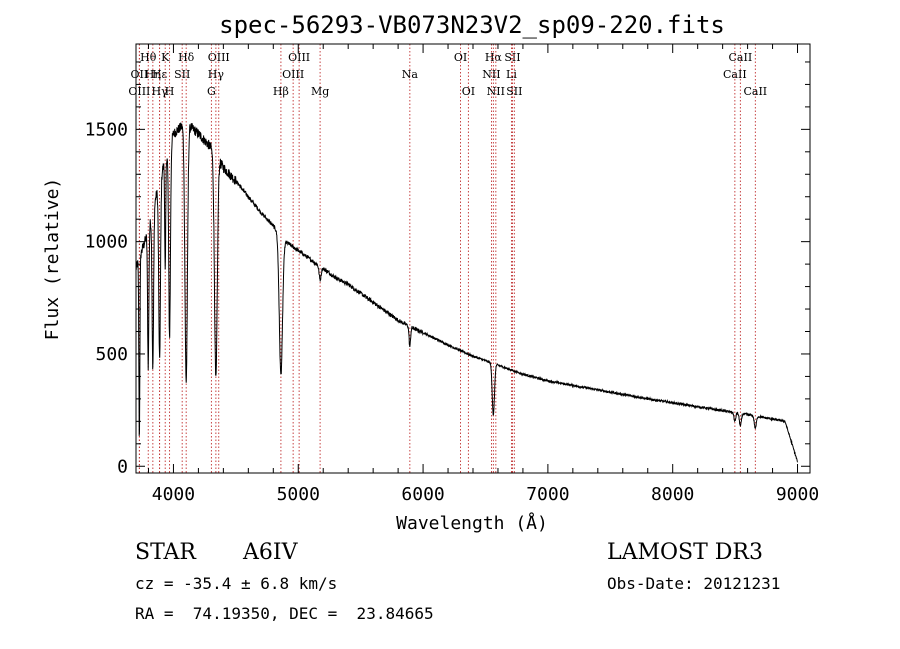 The width and height of the screenshot is (900, 649). Describe the element at coordinates (685, 552) in the screenshot. I see `survey-name: LAMOST DR3` at that location.